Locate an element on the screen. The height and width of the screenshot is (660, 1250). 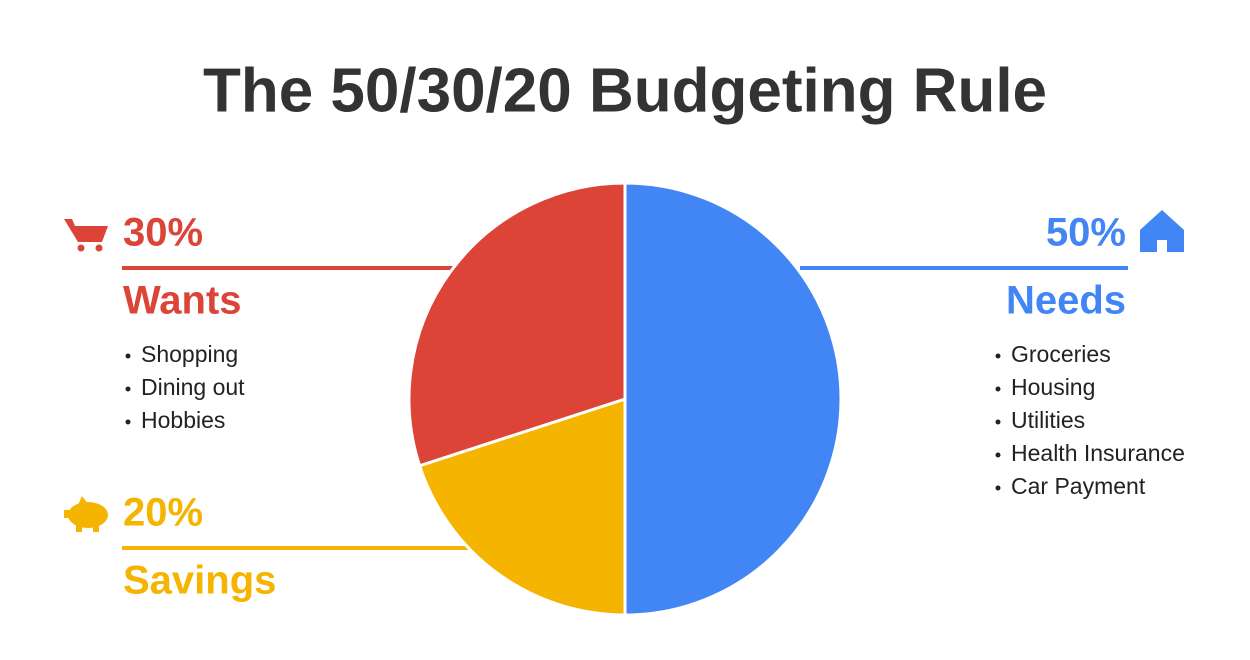
category-label: Savings is located at coordinates (199, 581).